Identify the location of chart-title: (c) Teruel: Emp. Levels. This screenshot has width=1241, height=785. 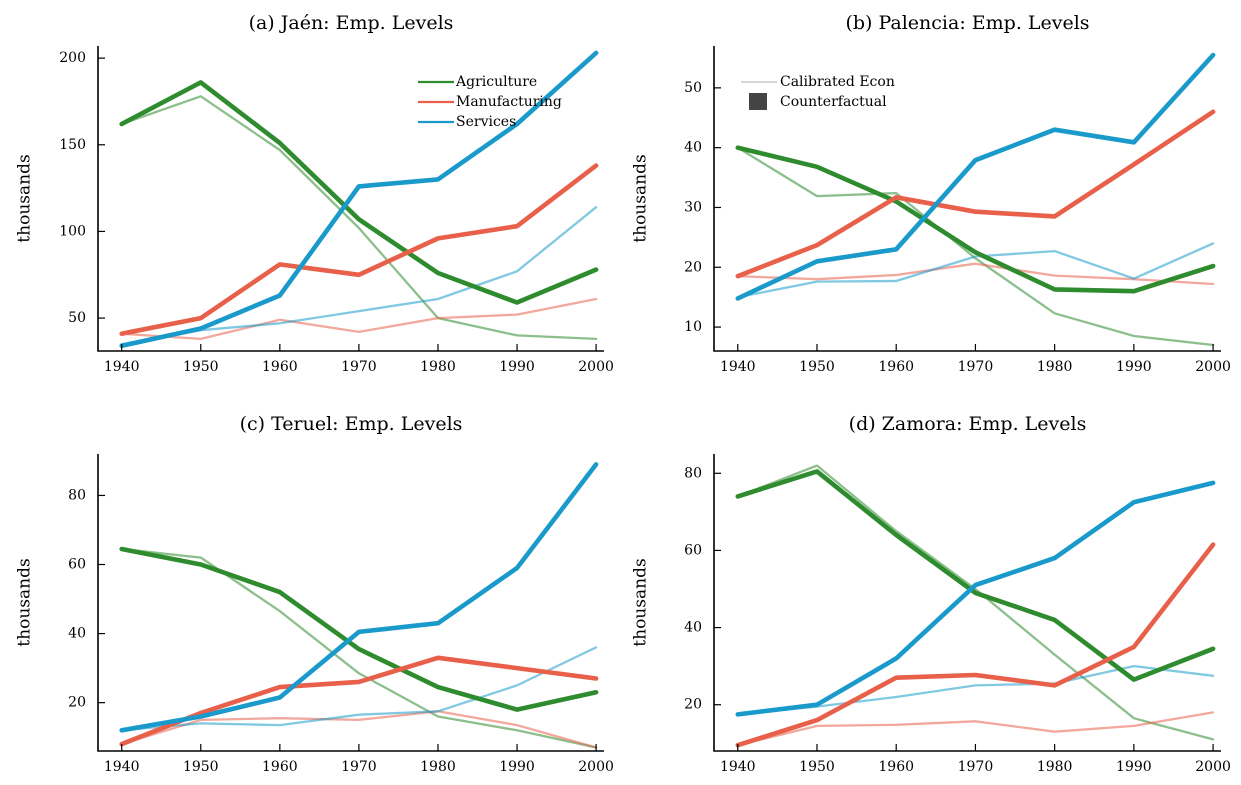
(351, 424).